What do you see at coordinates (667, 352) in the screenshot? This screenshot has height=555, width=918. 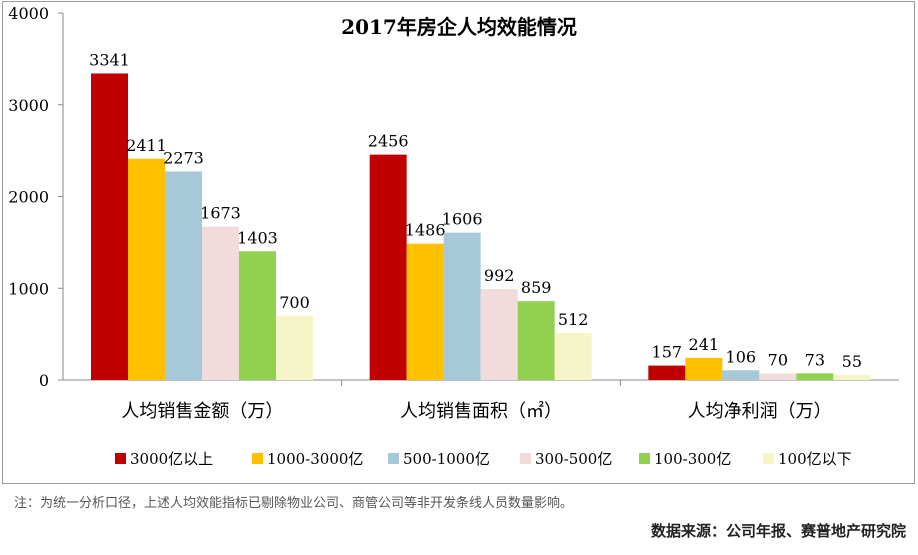 I see `bar-value-label: 157` at bounding box center [667, 352].